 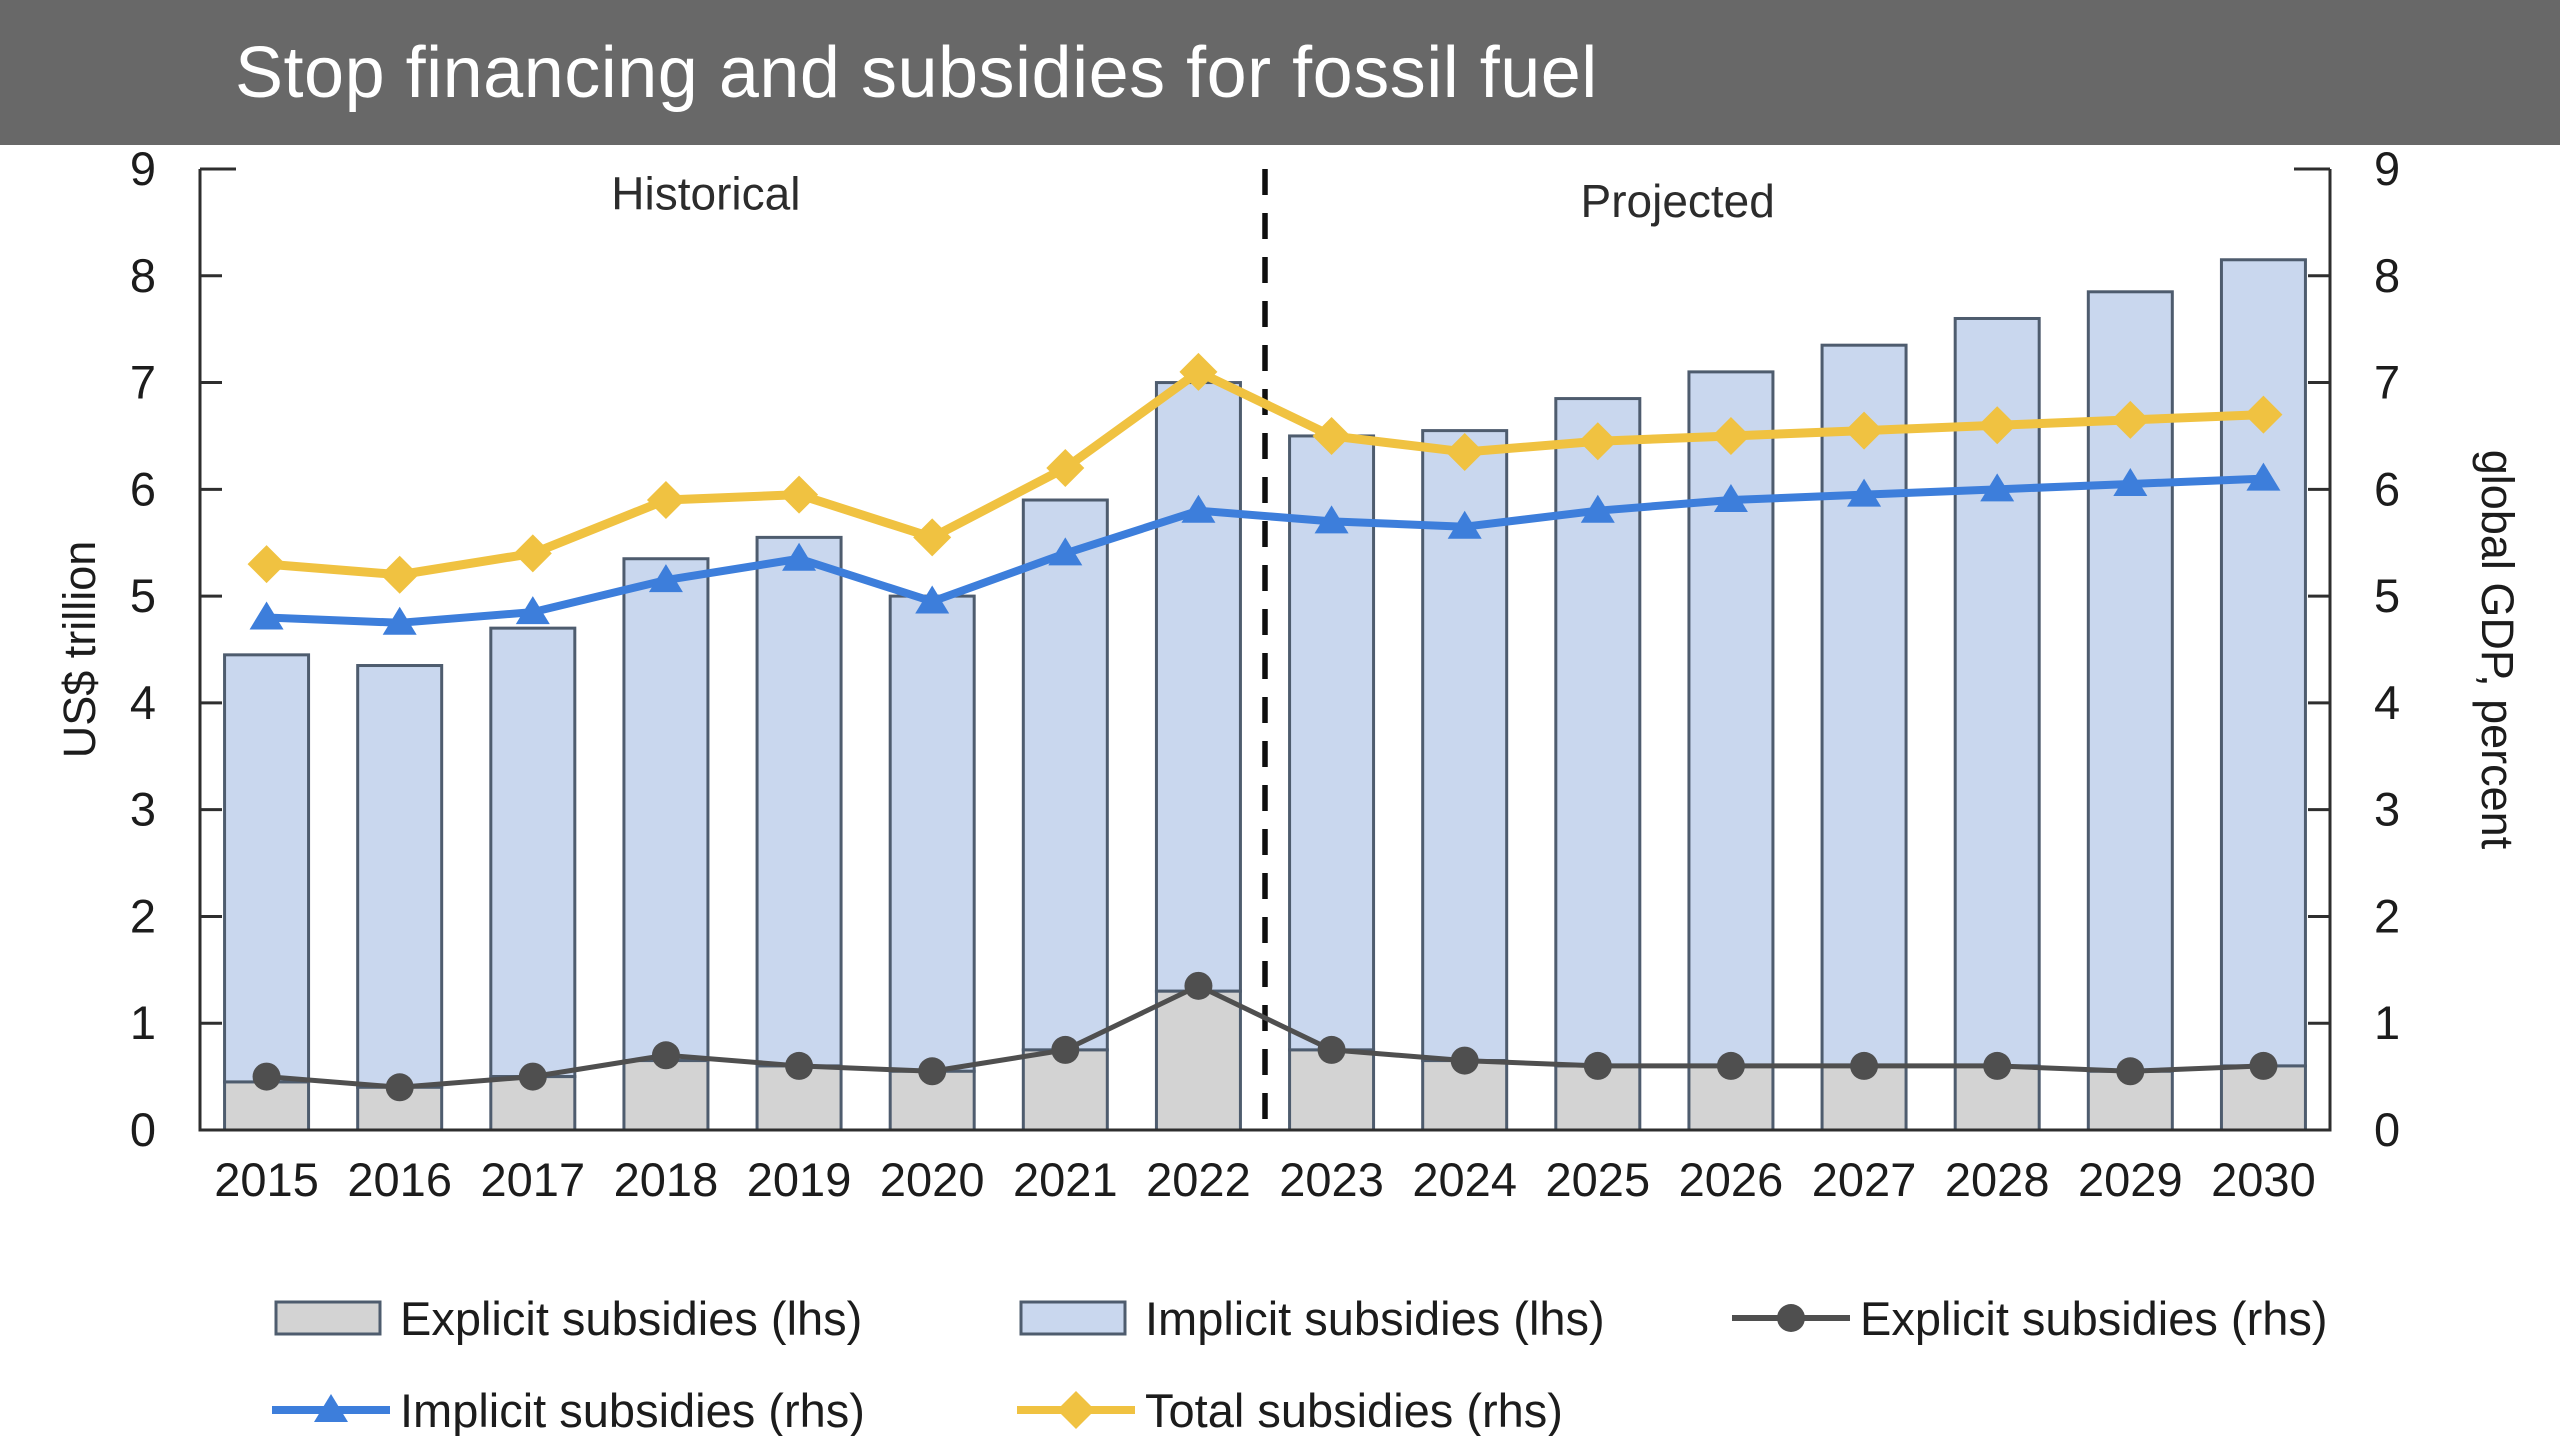 What do you see at coordinates (666, 1179) in the screenshot?
I see `year-label: 2018` at bounding box center [666, 1179].